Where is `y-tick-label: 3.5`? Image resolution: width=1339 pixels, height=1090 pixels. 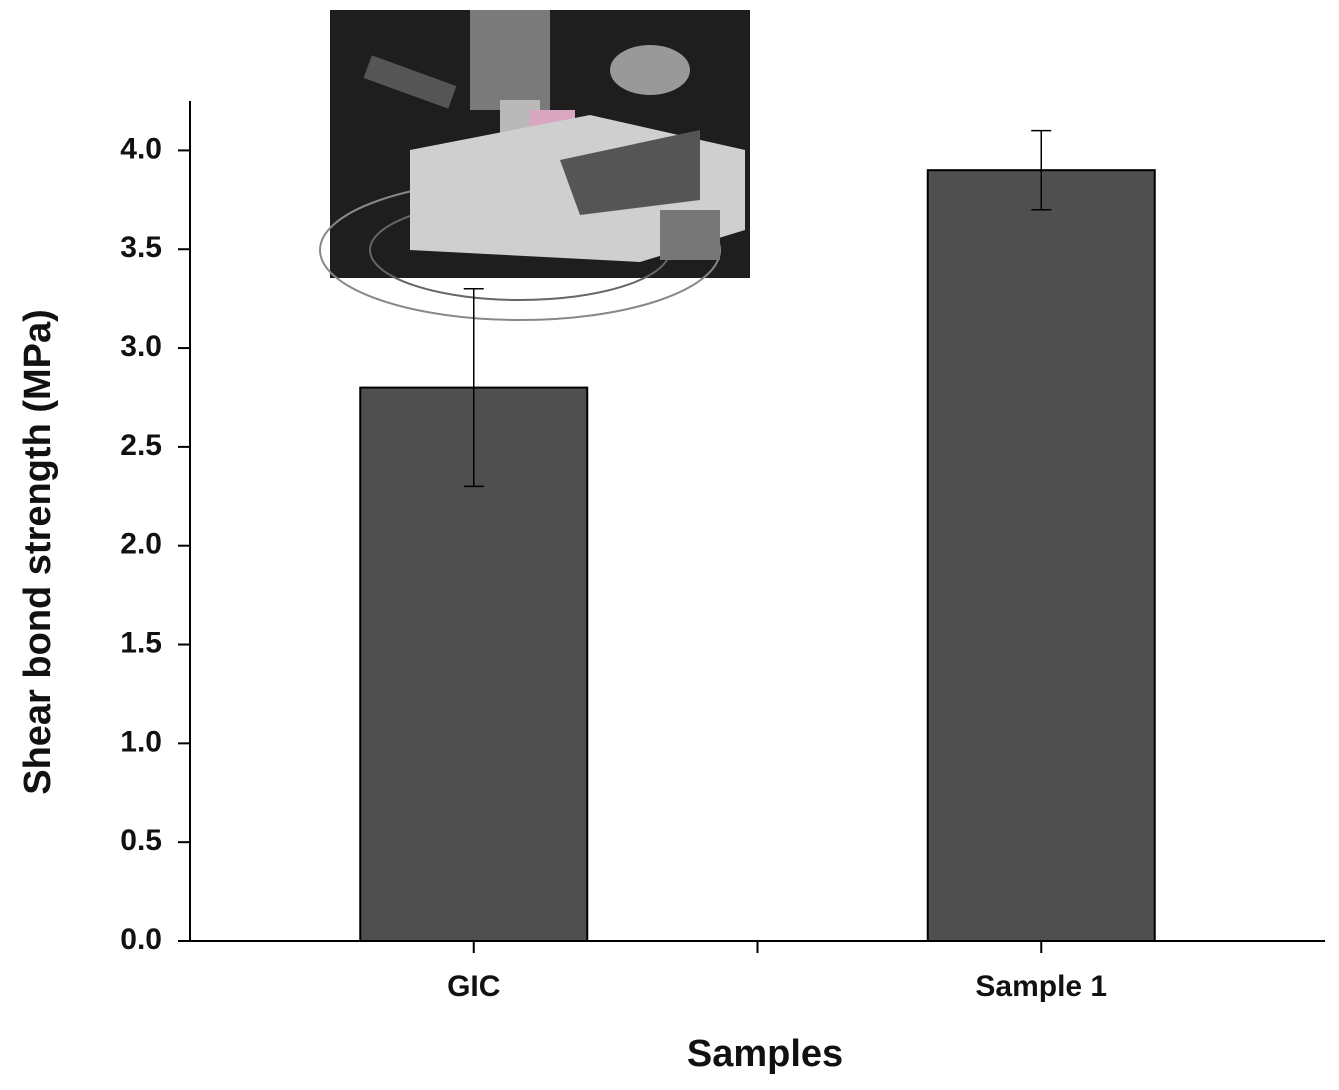
y-tick-label: 3.5 is located at coordinates (141, 247).